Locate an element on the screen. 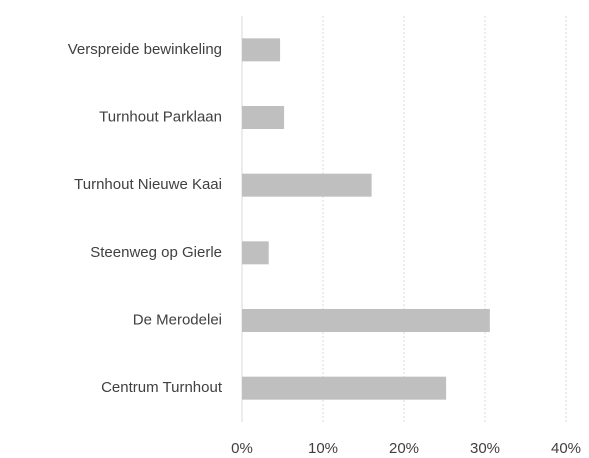 The image size is (589, 458). x-tick-label: 40% is located at coordinates (566, 448).